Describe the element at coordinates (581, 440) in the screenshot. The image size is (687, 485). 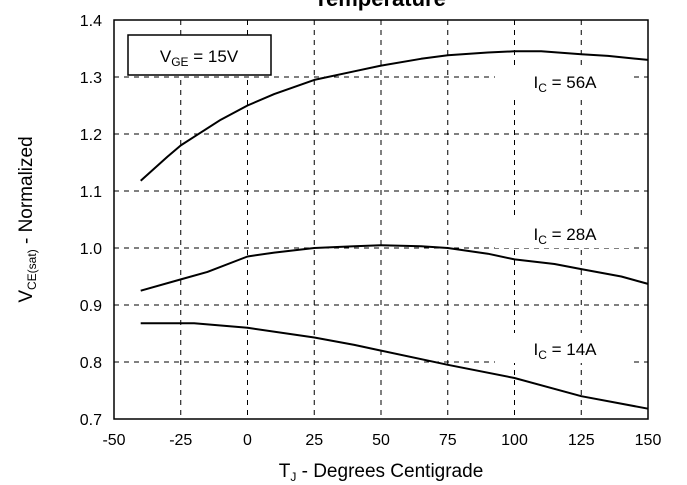
I see `x-tick-label: 125` at that location.